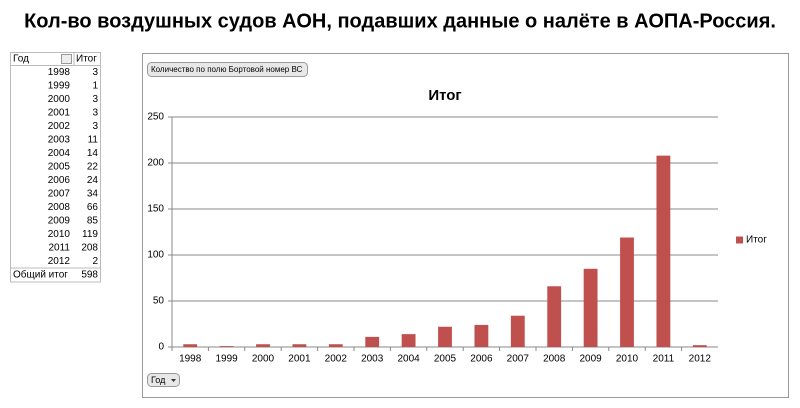  Describe the element at coordinates (93, 139) in the screenshot. I see `table-value: 11` at that location.